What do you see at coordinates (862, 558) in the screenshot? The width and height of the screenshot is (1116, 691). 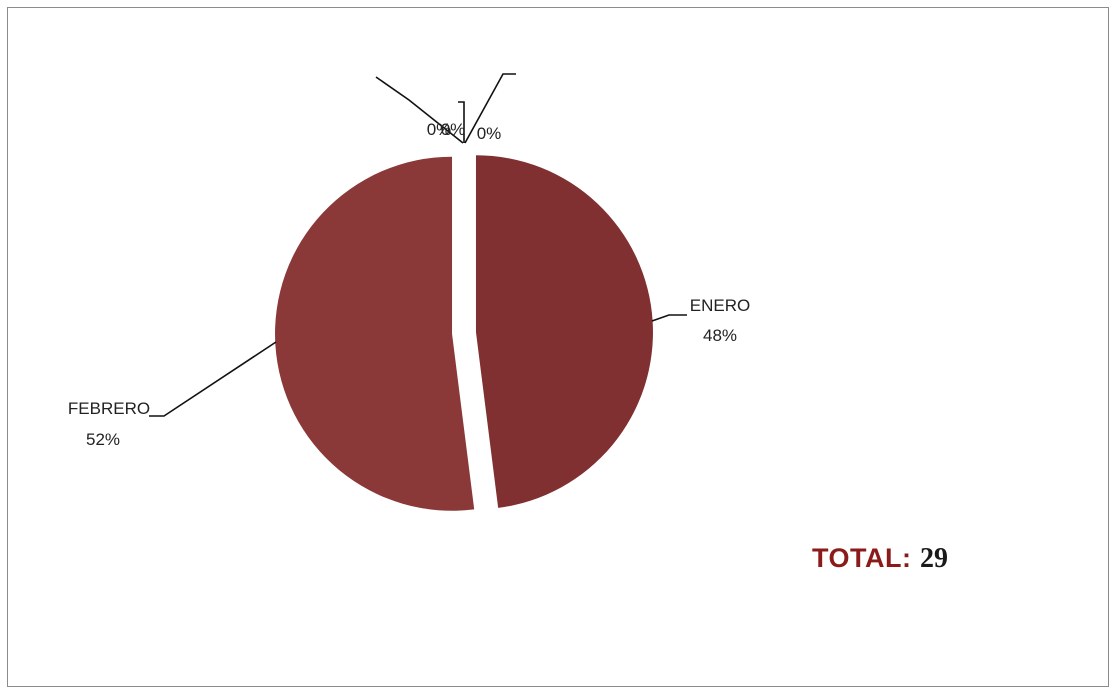 I see `total-label: TOTAL:` at bounding box center [862, 558].